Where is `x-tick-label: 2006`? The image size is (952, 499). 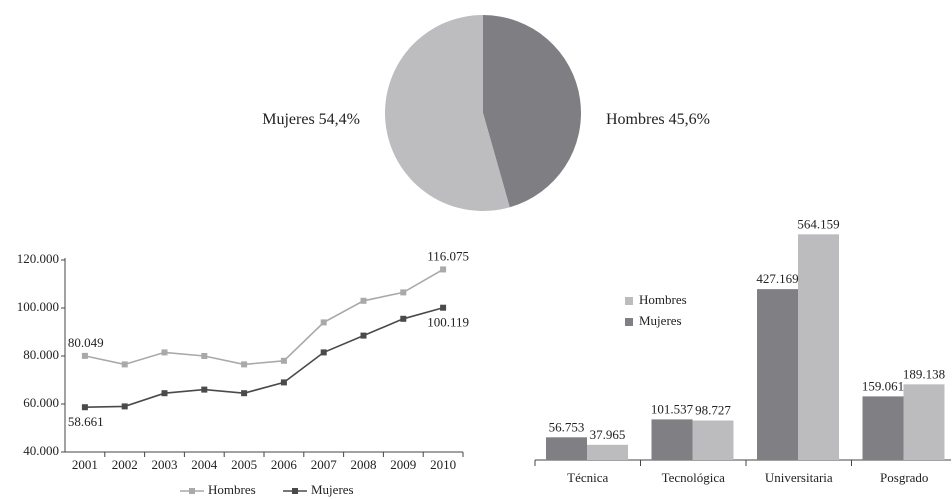 x-tick-label: 2006 is located at coordinates (284, 464).